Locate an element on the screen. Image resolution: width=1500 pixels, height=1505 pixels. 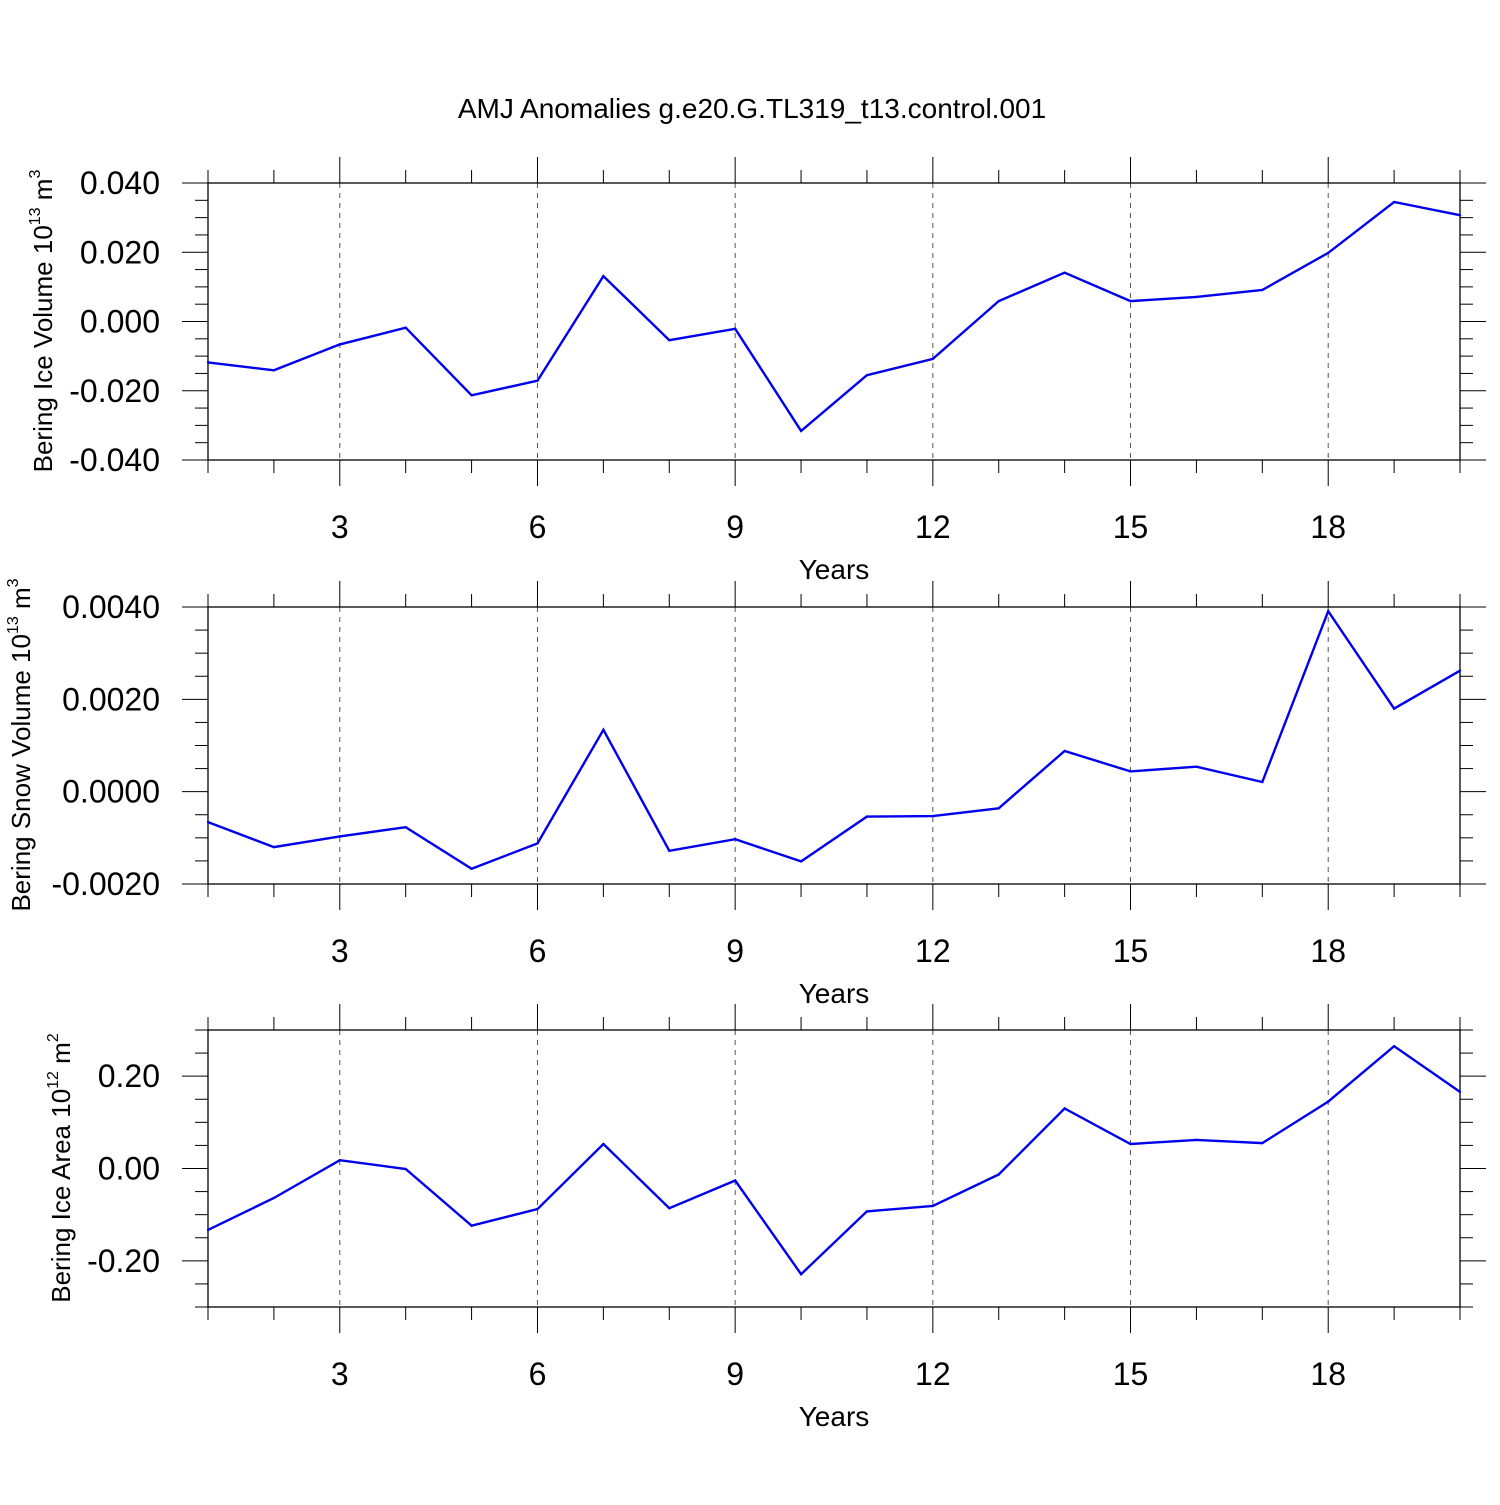
y-tick-label: -0.040 is located at coordinates (114, 460).